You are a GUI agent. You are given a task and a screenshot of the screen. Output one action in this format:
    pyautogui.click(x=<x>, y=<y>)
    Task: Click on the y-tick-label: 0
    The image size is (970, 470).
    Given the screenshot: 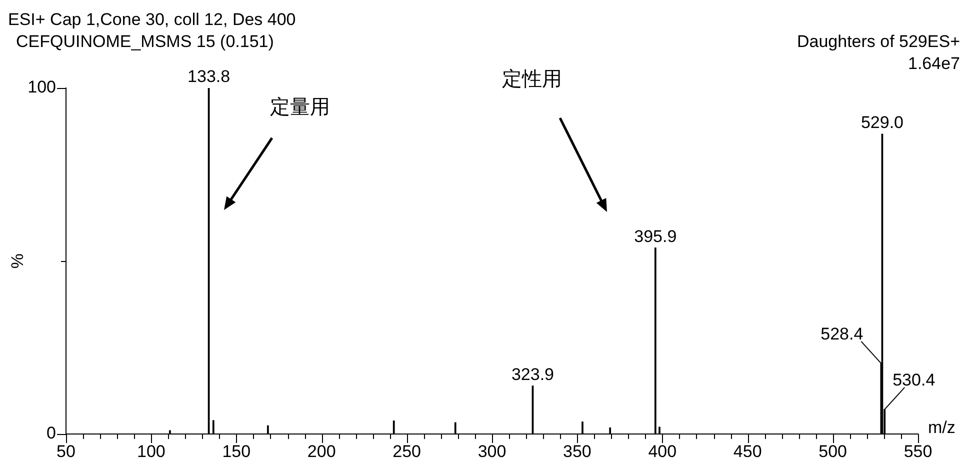 What is the action you would take?
    pyautogui.click(x=51, y=433)
    